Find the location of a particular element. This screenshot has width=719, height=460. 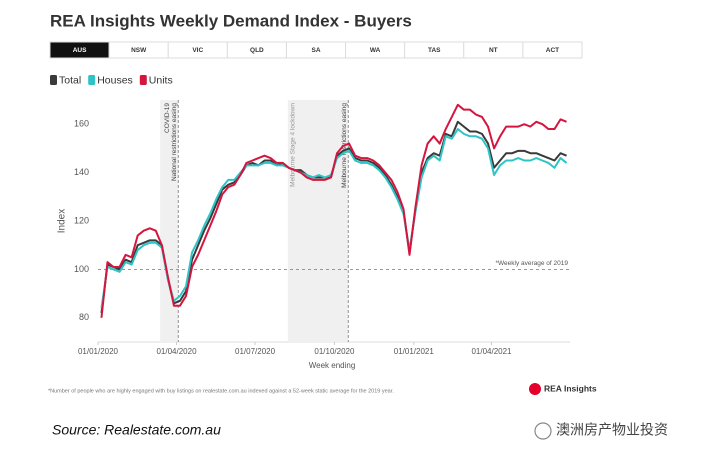

x-tick-label: 01/01/2020 is located at coordinates (98, 351).